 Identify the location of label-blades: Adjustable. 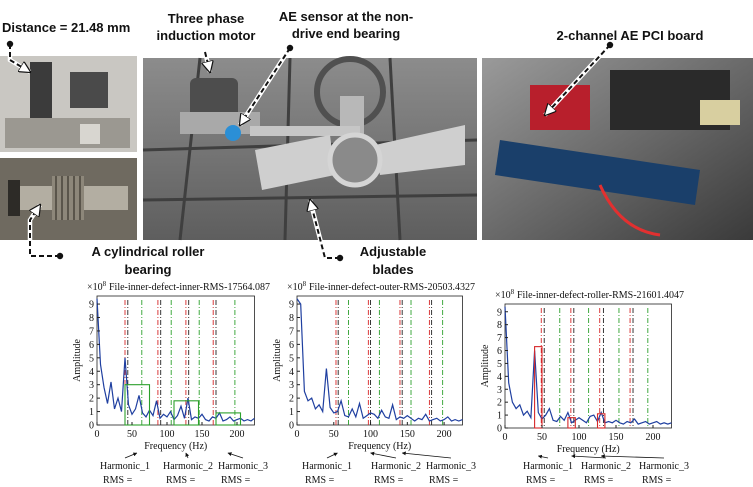
(393, 251).